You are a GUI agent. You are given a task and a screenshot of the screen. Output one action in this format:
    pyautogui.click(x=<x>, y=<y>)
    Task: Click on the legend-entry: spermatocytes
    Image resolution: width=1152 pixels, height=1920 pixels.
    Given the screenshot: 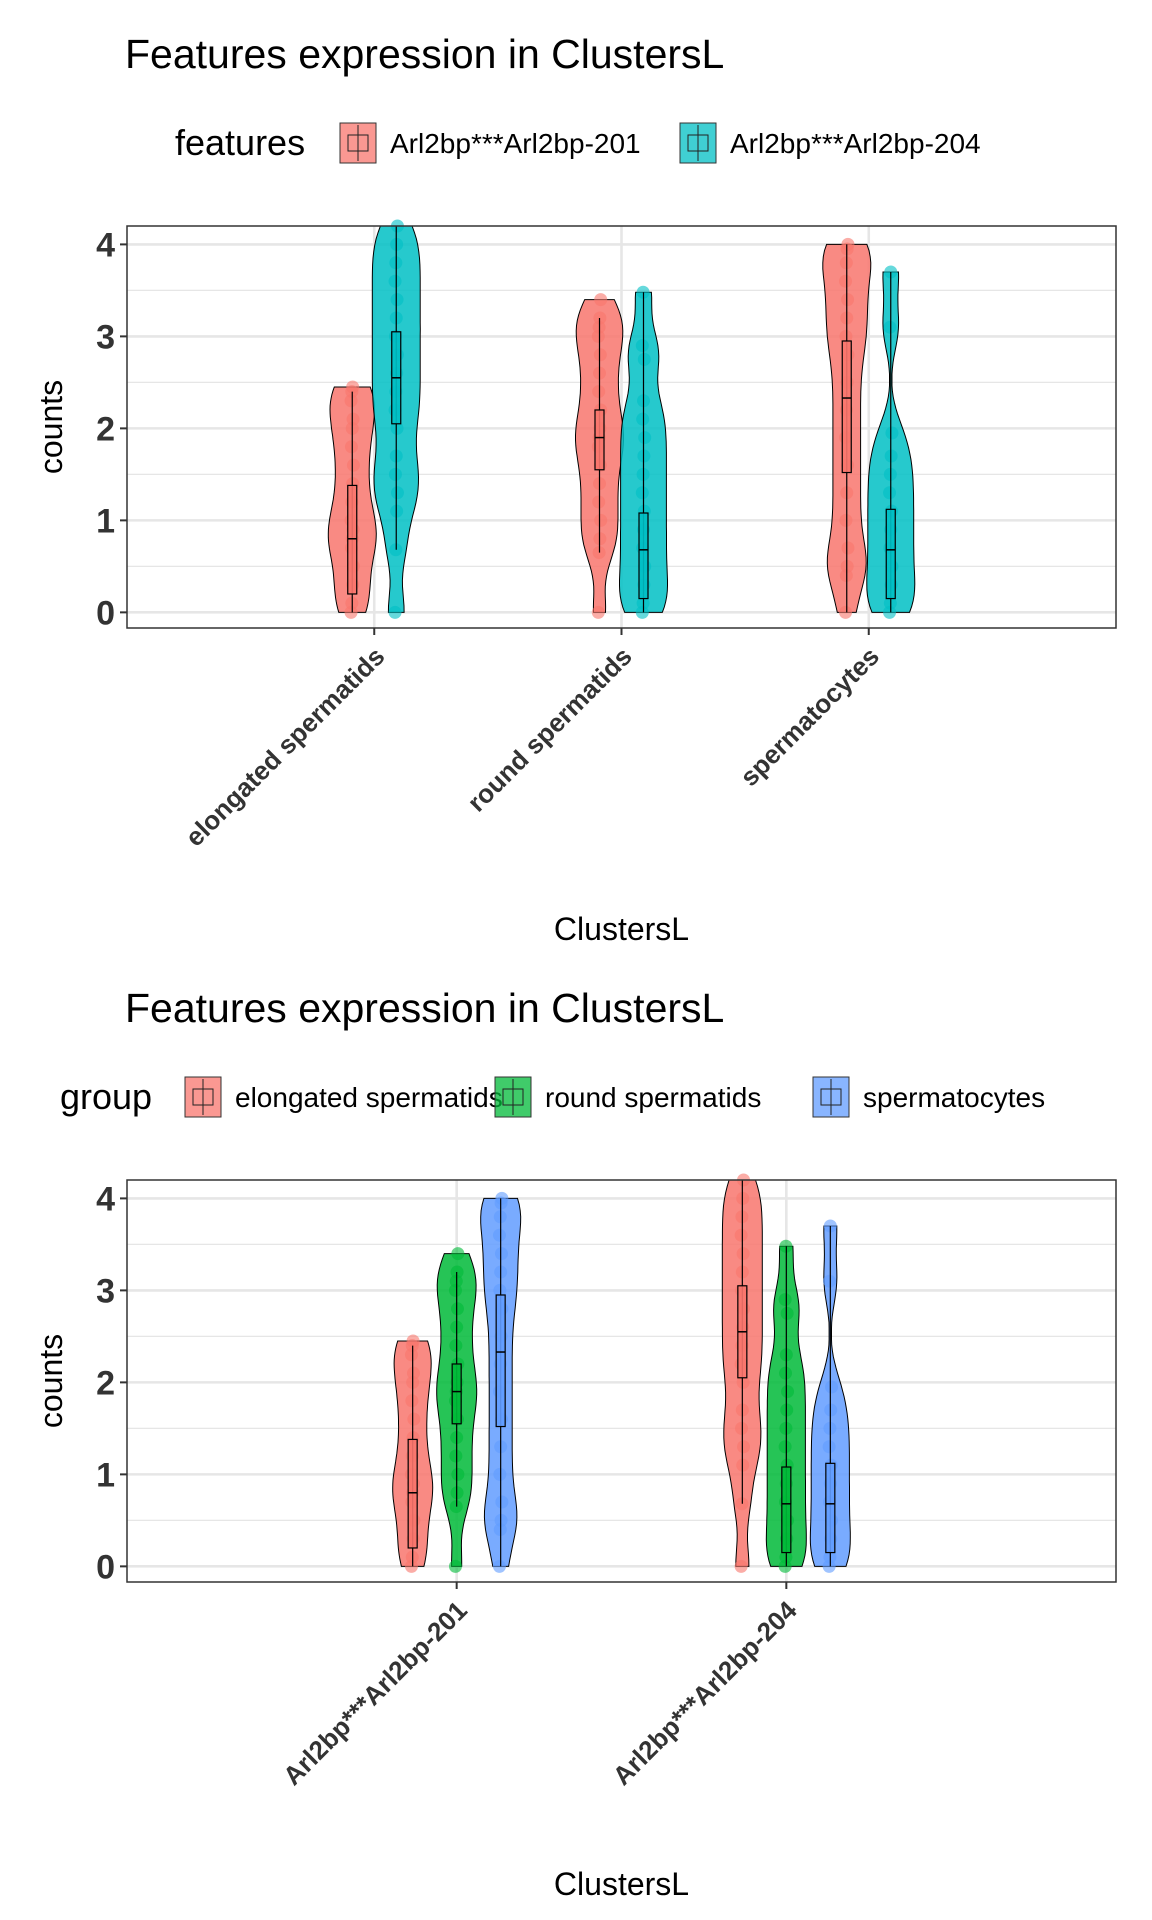 What is the action you would take?
    pyautogui.click(x=928, y=1097)
    